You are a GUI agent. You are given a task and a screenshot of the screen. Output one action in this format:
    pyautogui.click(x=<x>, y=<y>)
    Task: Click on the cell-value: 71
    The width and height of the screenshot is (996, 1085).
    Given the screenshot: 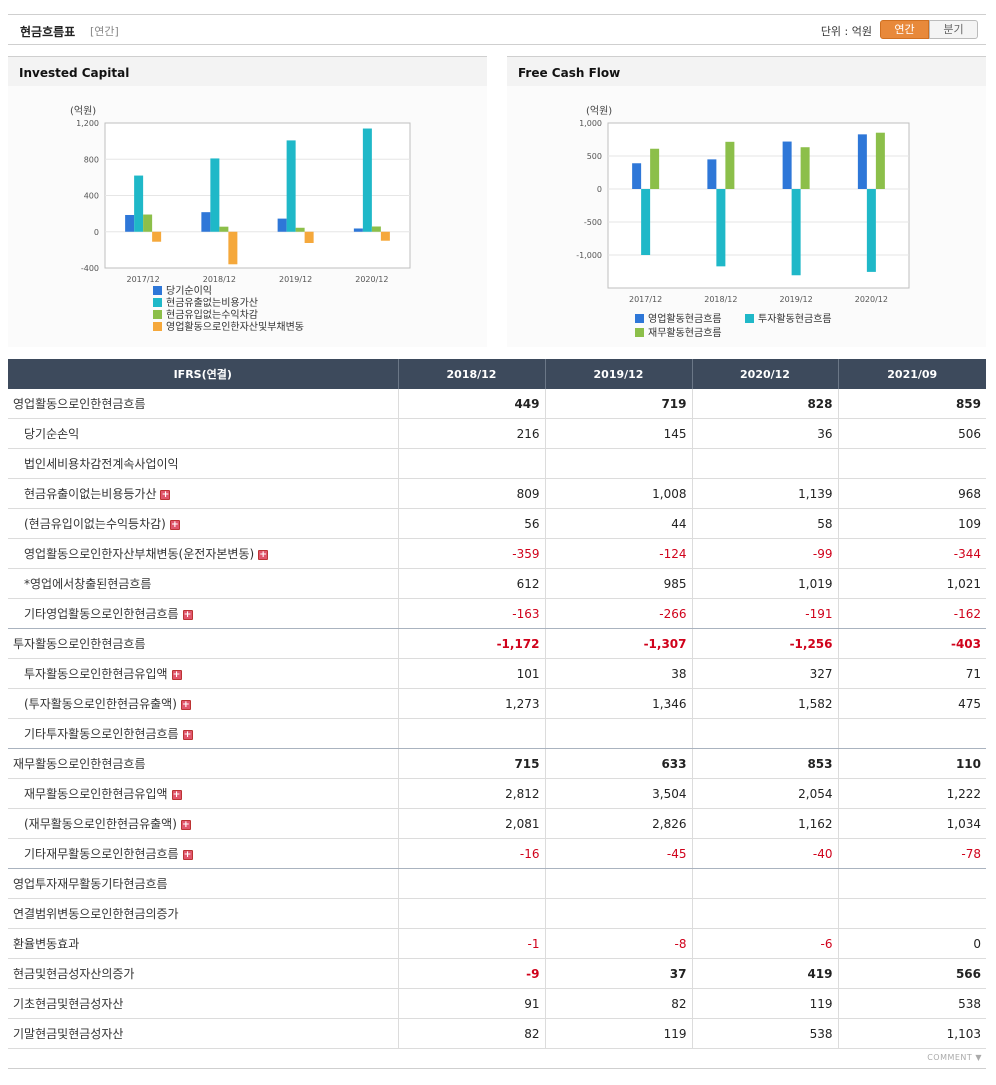 What is the action you would take?
    pyautogui.click(x=911, y=673)
    